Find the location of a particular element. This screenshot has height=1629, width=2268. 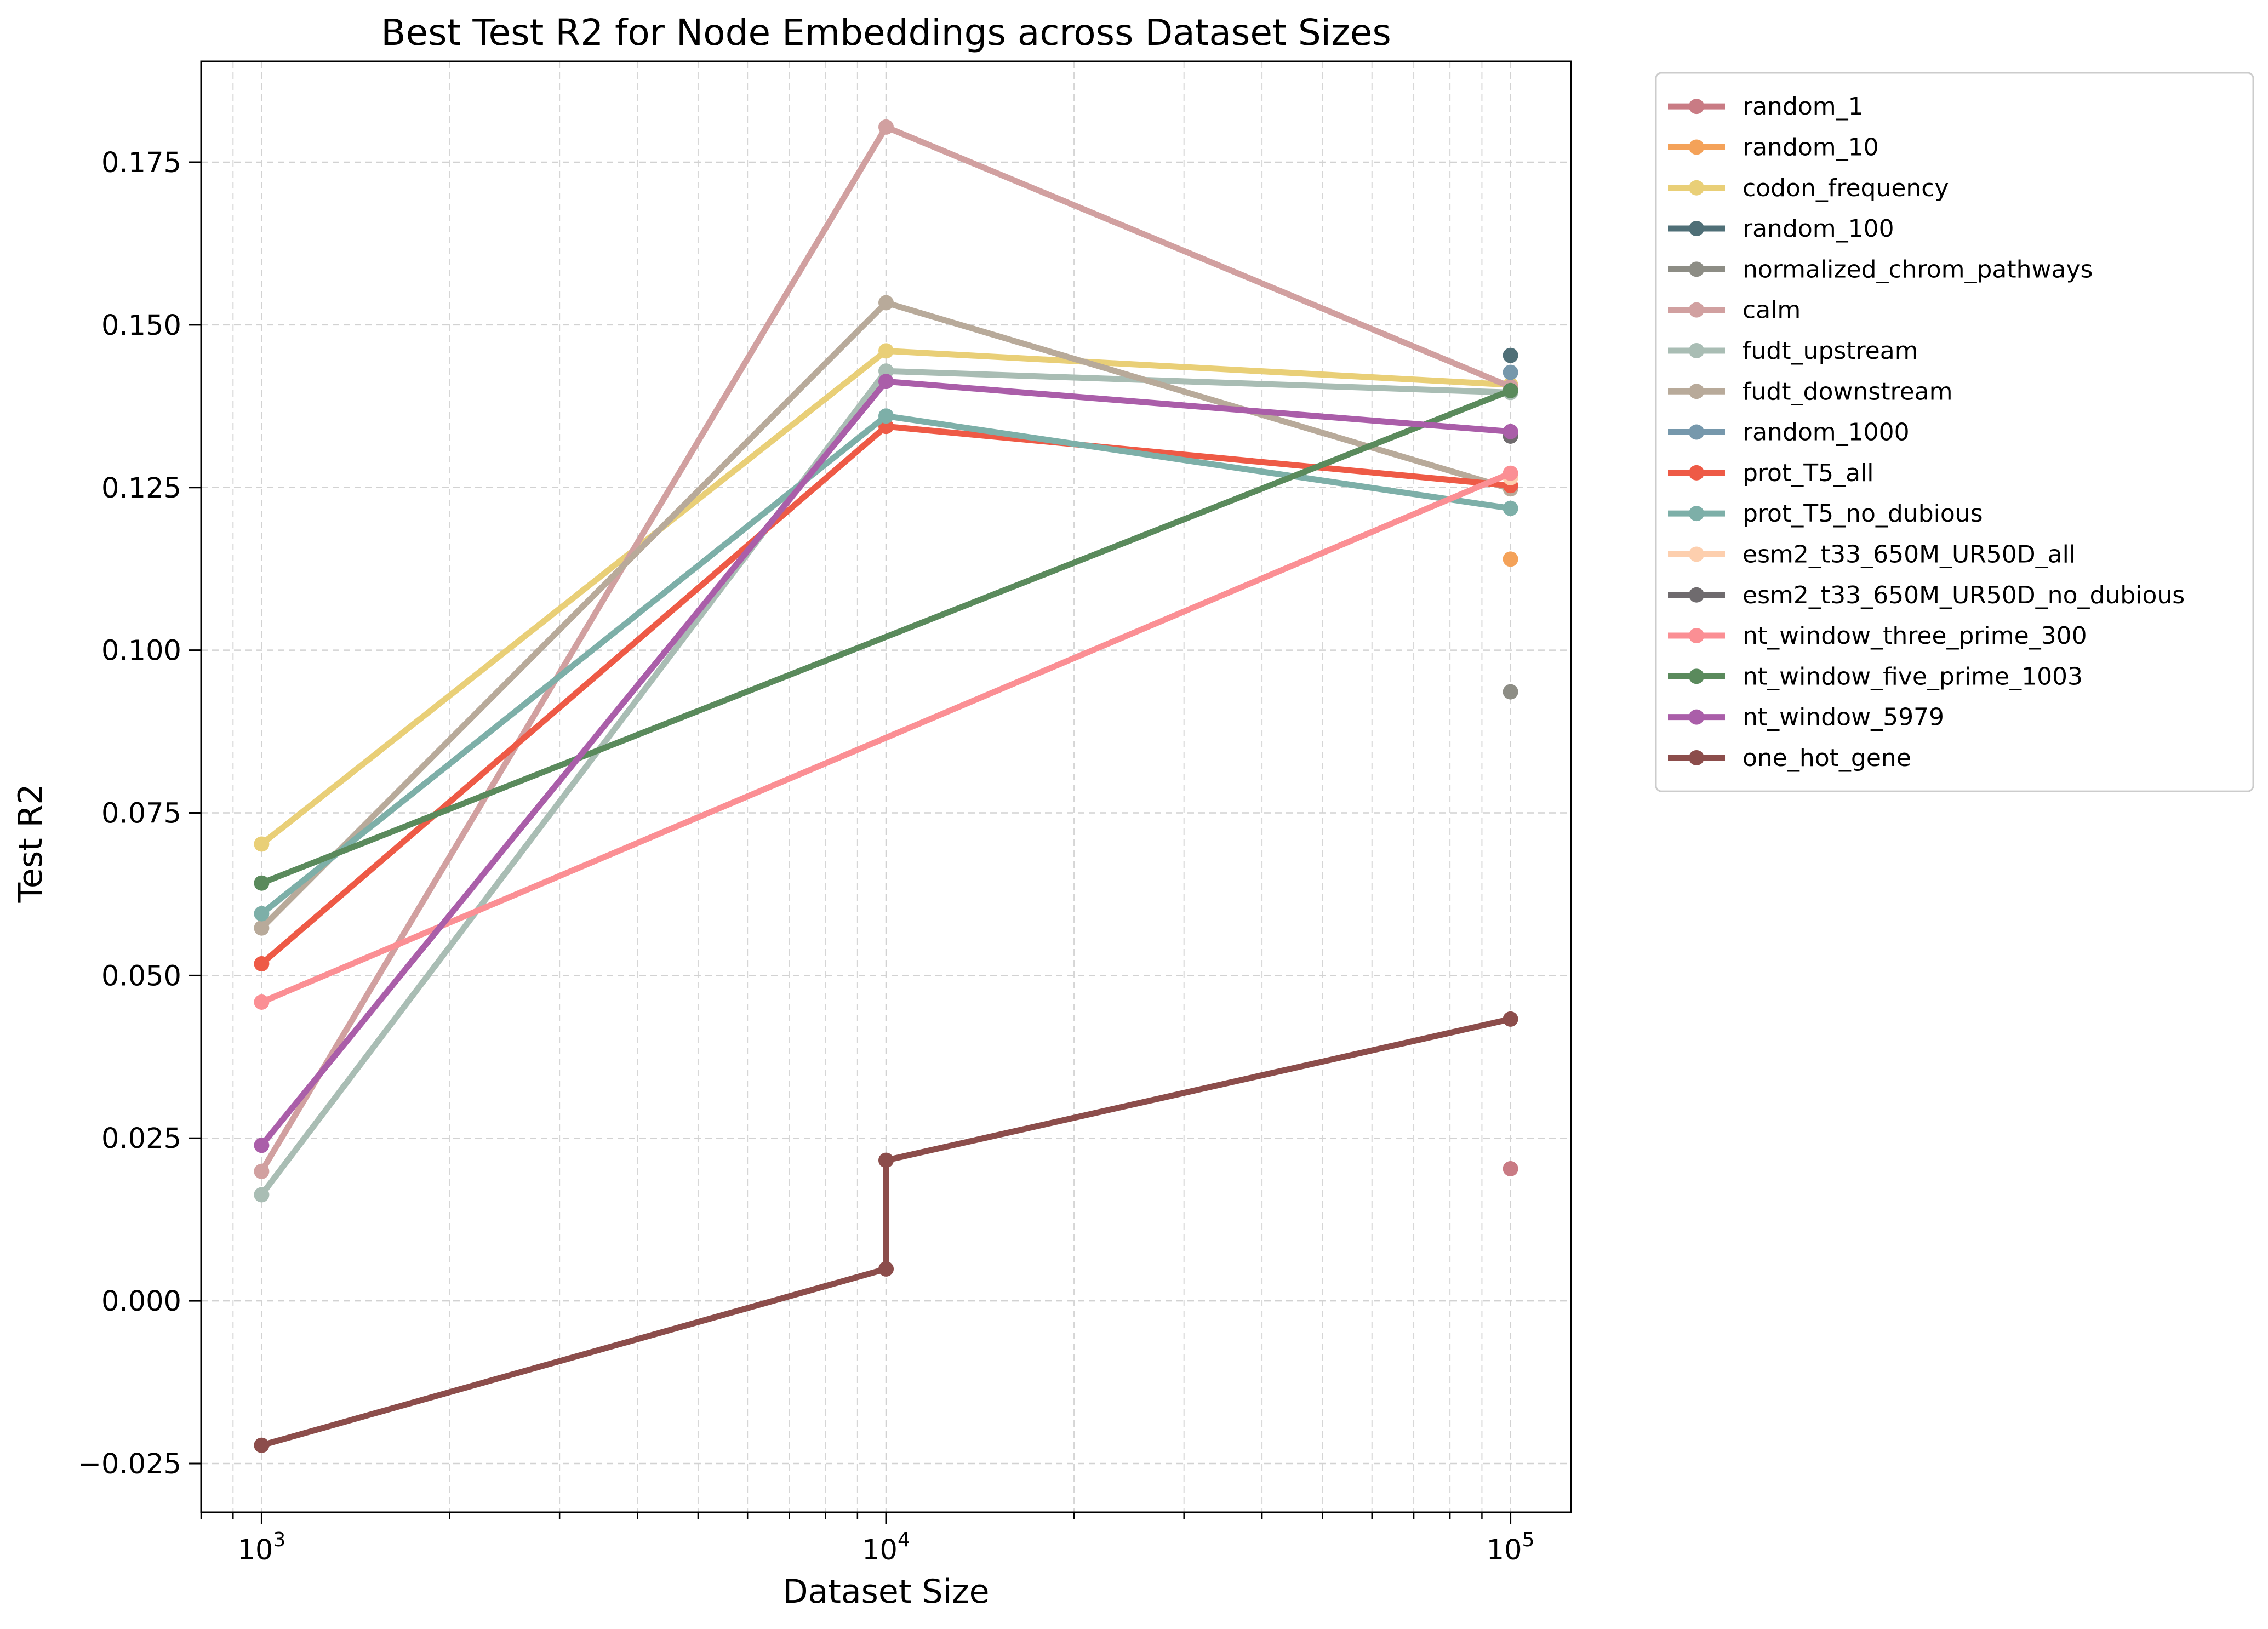

legend-item: one_hot_gene is located at coordinates (1790, 758).